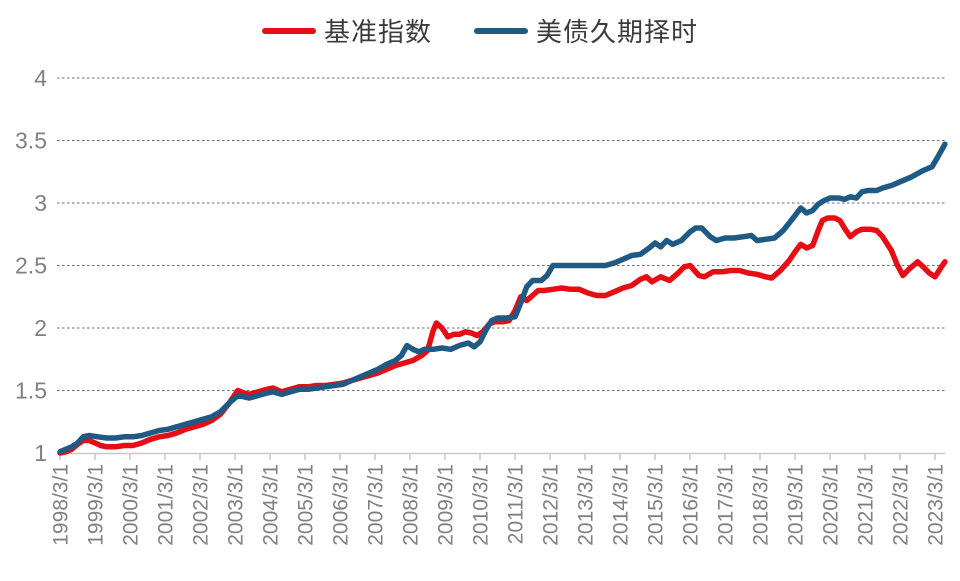  I want to click on svg-text: 2019/3/1, so click(796, 505).